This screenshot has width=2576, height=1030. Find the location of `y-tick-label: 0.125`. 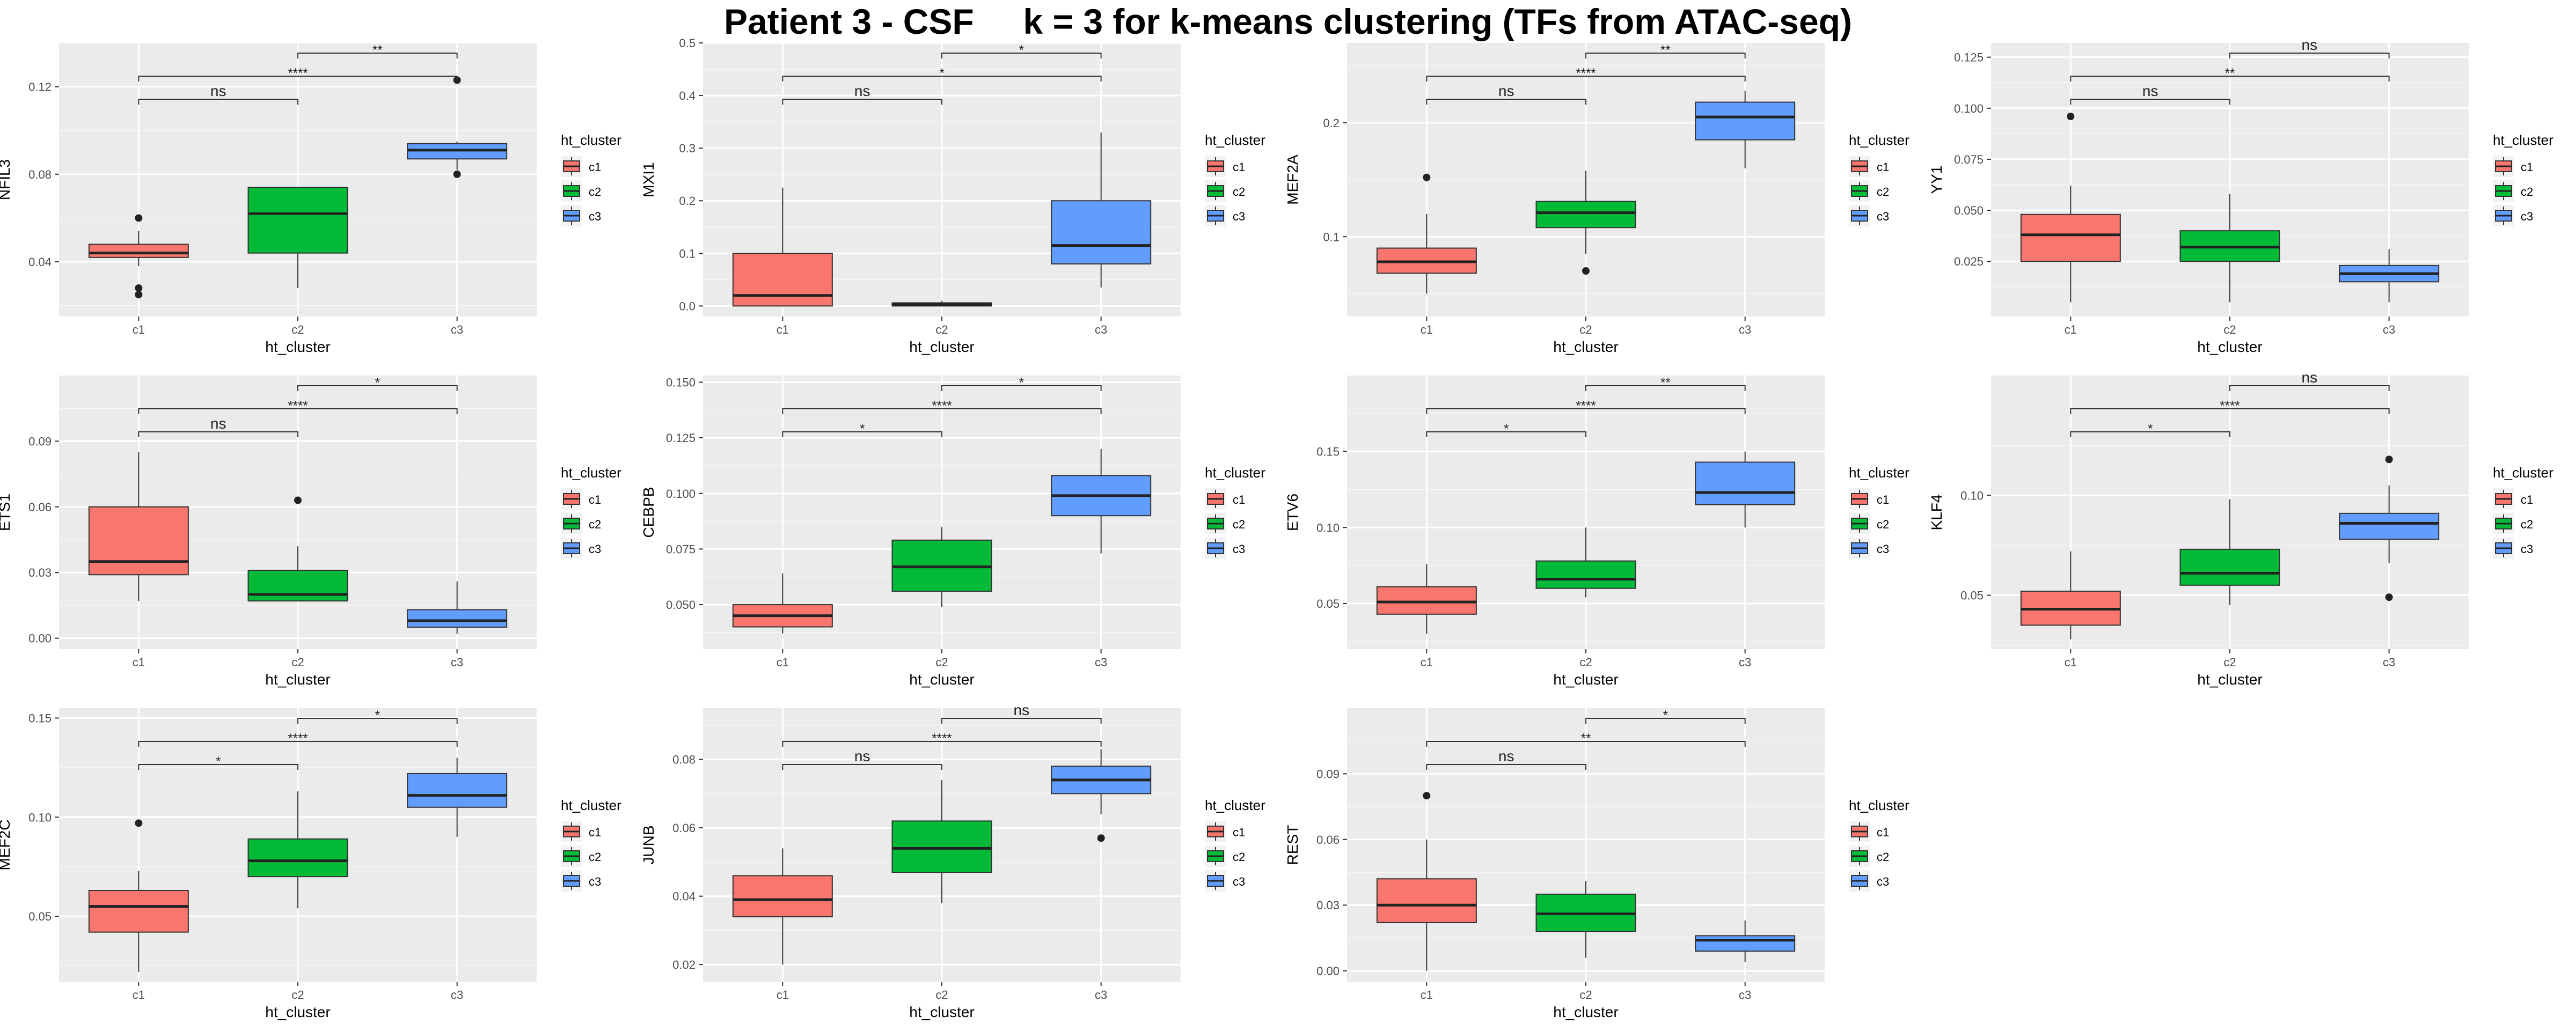

y-tick-label: 0.125 is located at coordinates (1969, 58).